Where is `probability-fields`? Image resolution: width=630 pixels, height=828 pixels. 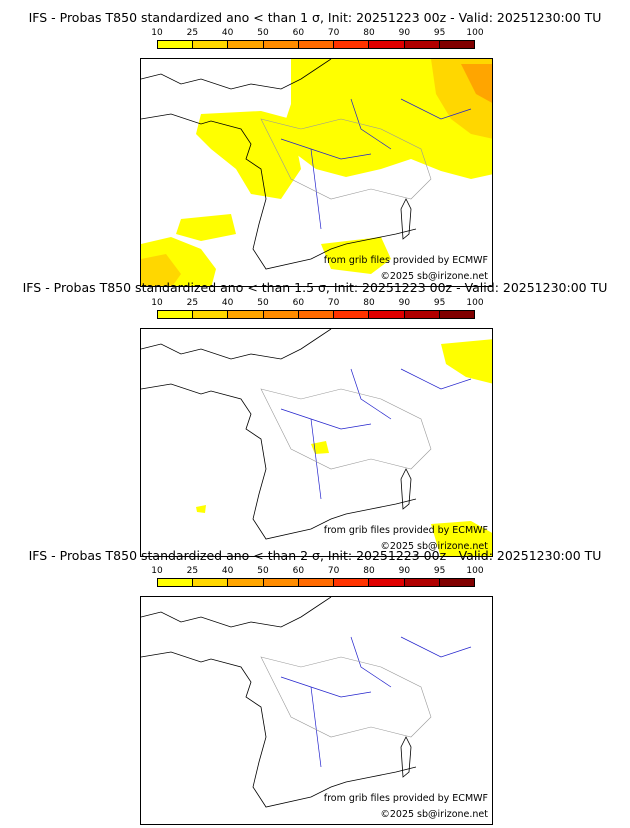 probability-fields is located at coordinates (344, 447).